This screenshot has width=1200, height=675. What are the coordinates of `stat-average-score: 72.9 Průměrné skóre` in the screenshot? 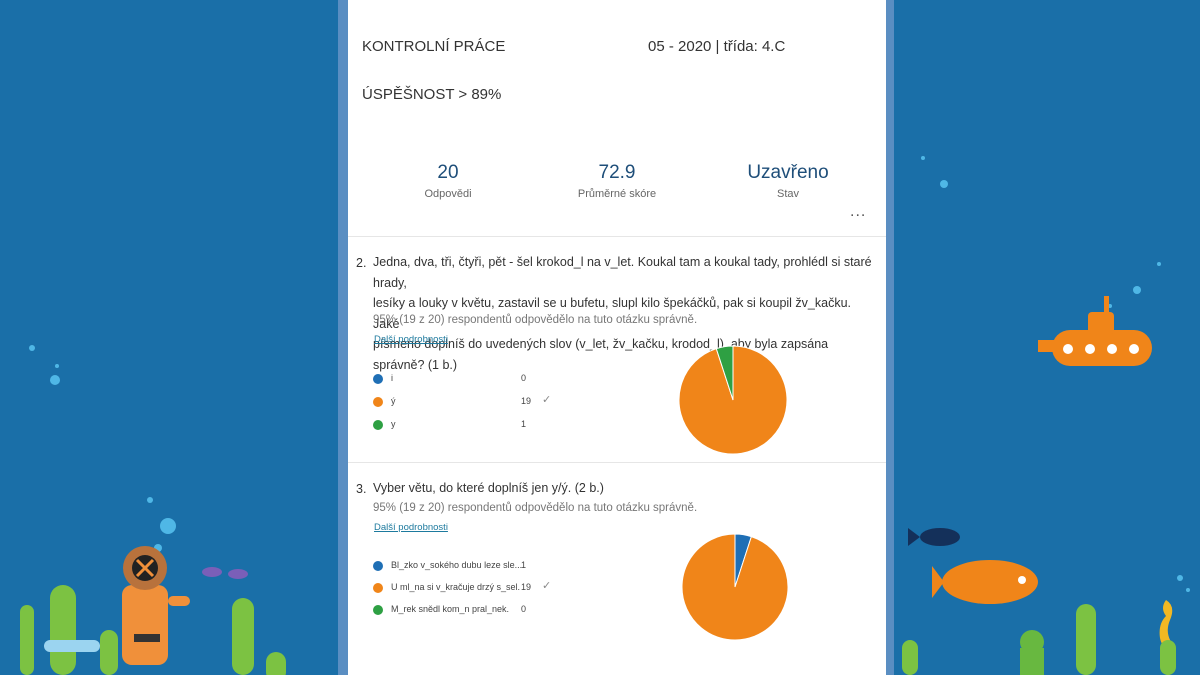 It's located at (617, 181).